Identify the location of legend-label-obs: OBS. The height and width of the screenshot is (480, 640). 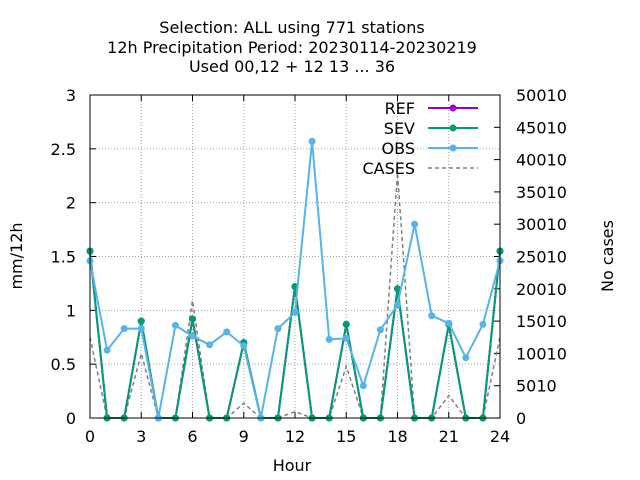
(398, 148).